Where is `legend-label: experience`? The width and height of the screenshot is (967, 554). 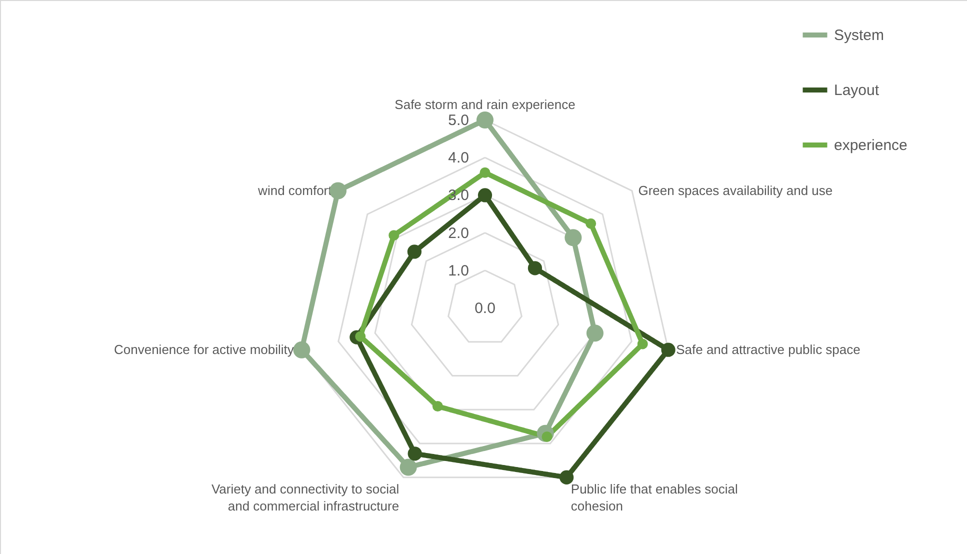
legend-label: experience is located at coordinates (871, 145).